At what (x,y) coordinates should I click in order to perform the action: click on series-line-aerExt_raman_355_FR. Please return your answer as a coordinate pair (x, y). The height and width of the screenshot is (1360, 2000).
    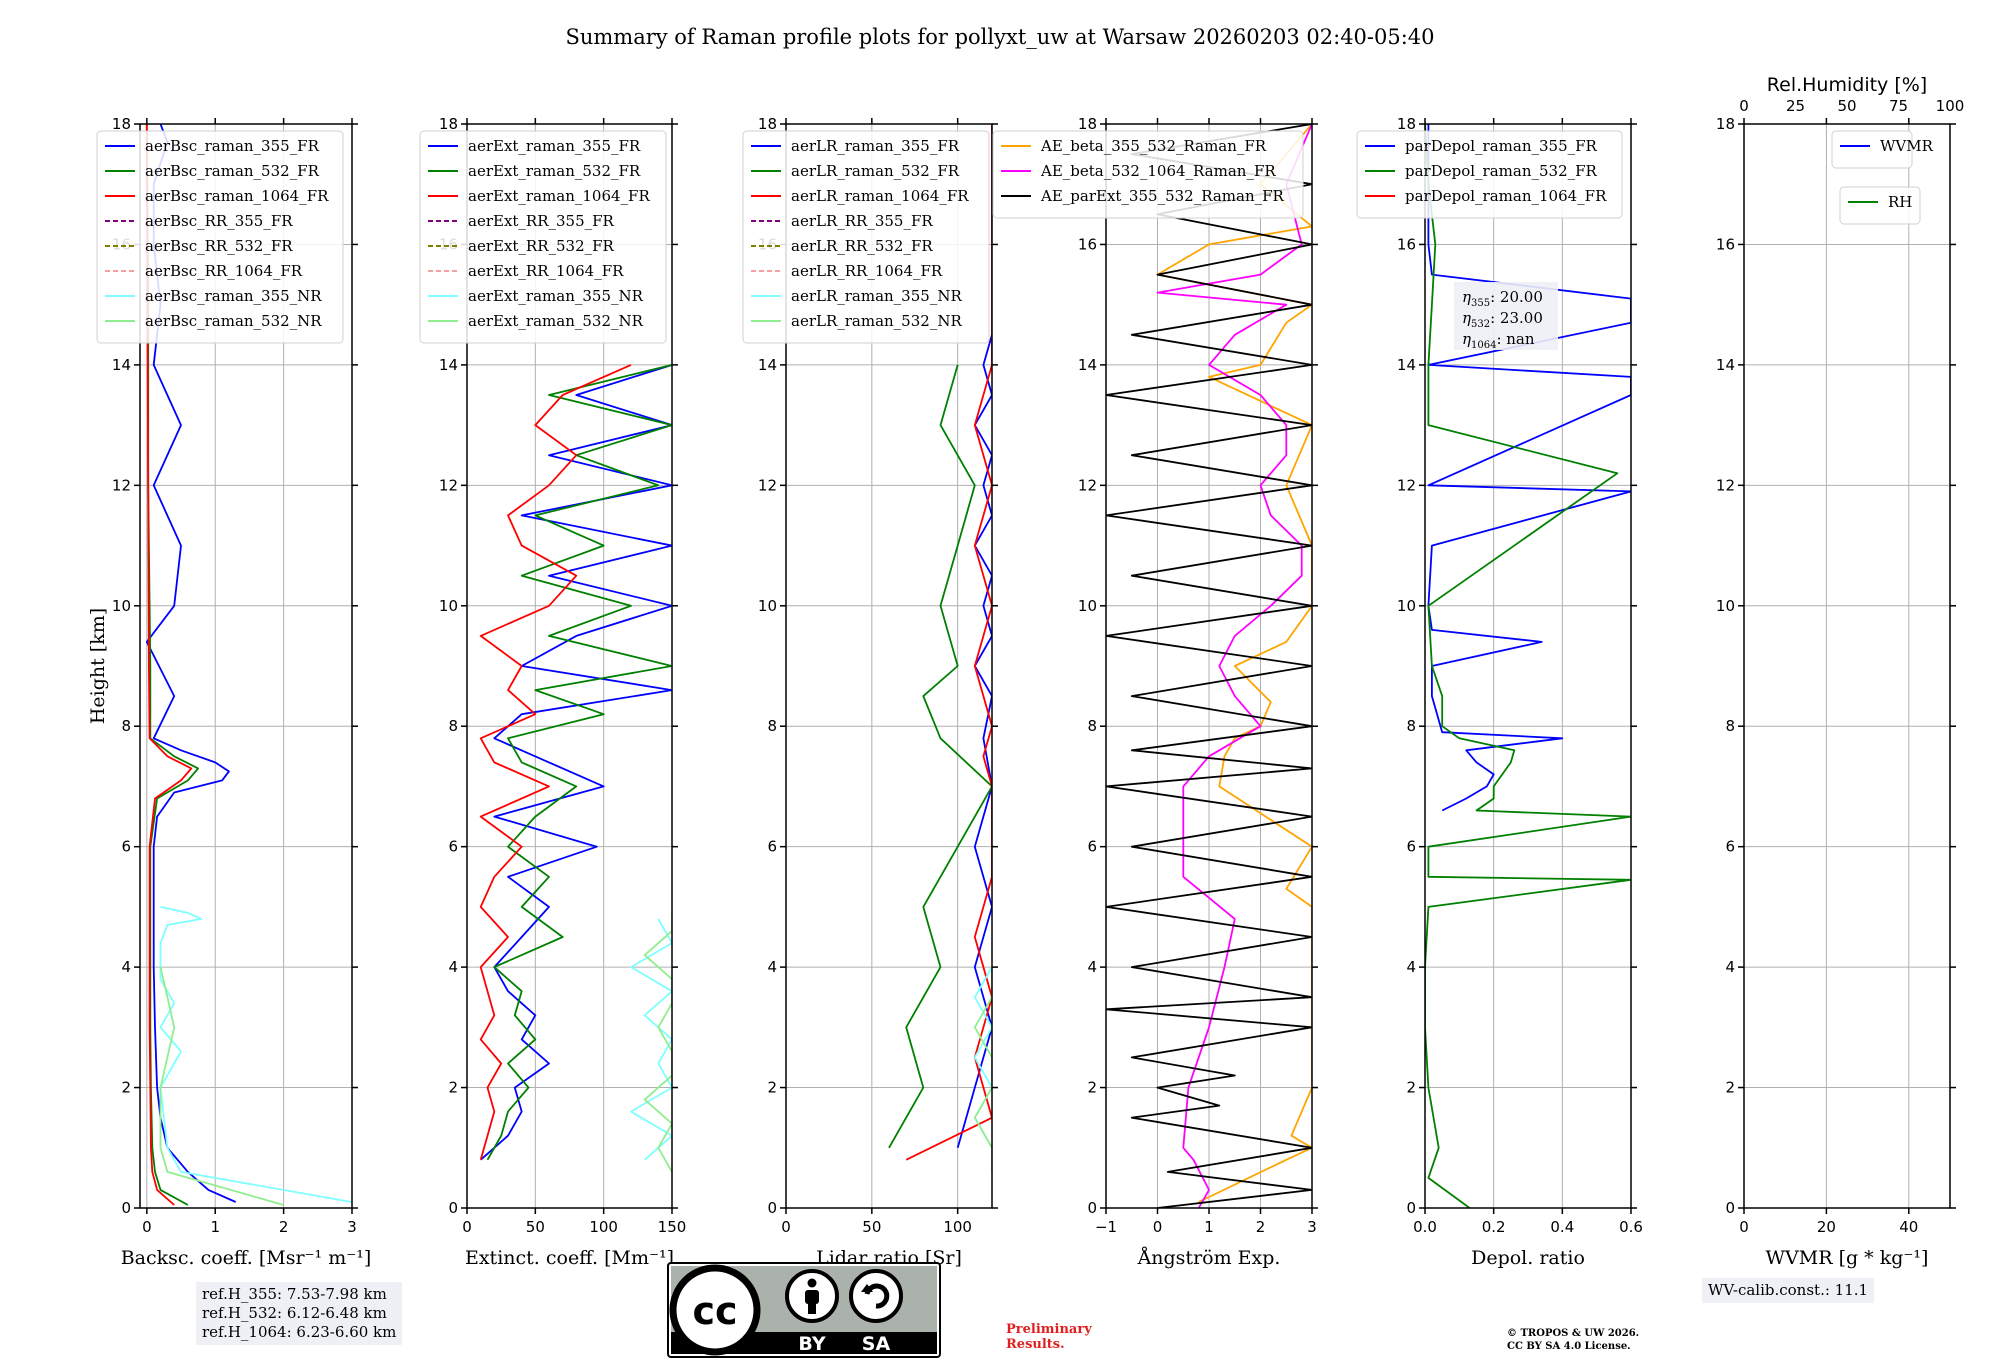
    Looking at the image, I should click on (576, 762).